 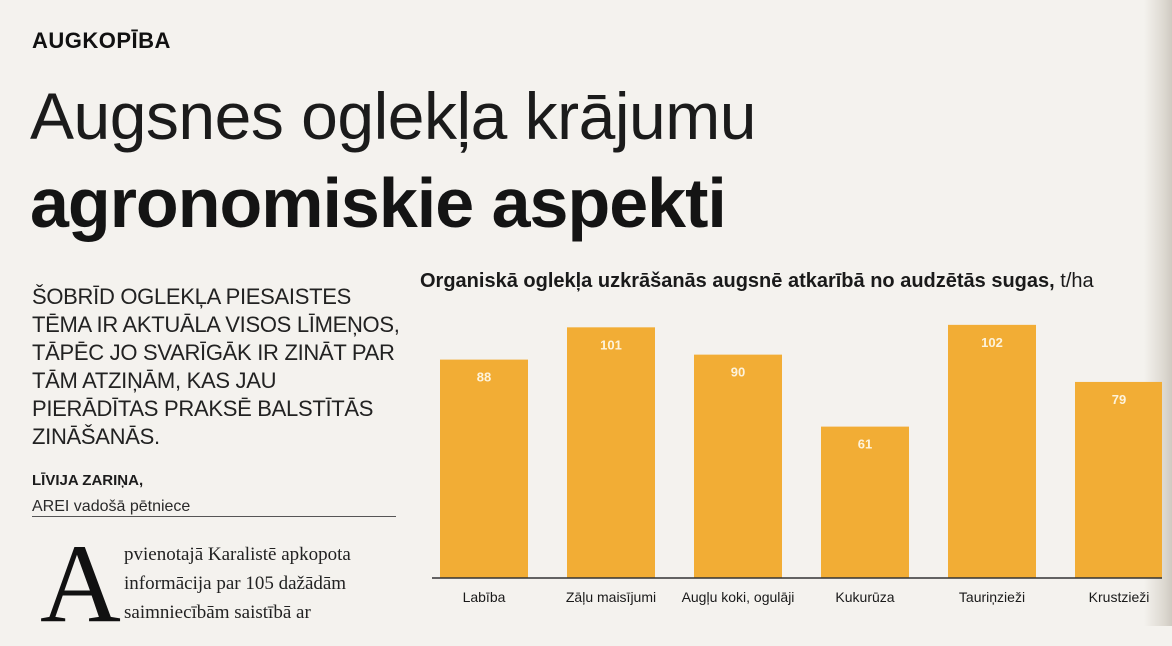 I want to click on bar-value-label: 90, so click(x=738, y=372).